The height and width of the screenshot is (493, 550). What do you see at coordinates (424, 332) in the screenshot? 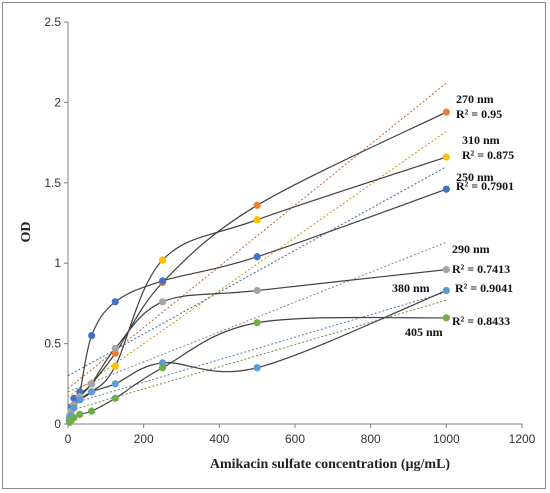
I see `series-name-label: 405 nm` at bounding box center [424, 332].